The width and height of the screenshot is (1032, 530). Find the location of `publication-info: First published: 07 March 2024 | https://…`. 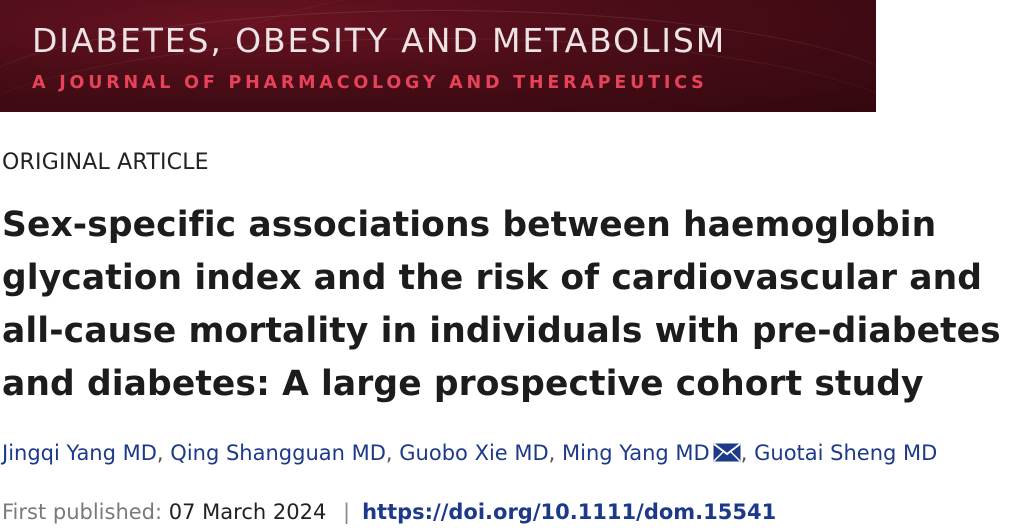

publication-info: First published: 07 March 2024 | https://… is located at coordinates (389, 512).